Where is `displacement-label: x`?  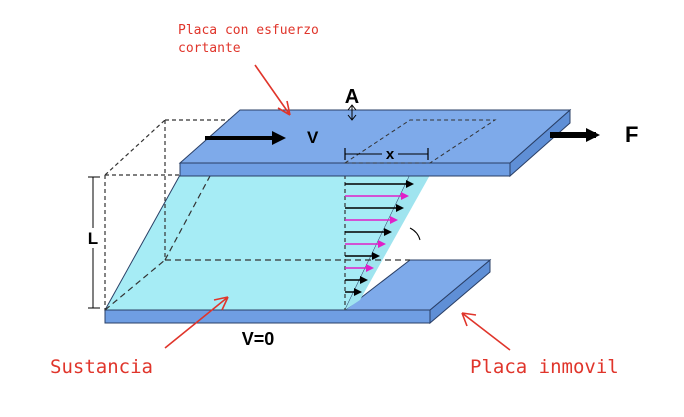
displacement-label: x is located at coordinates (390, 154).